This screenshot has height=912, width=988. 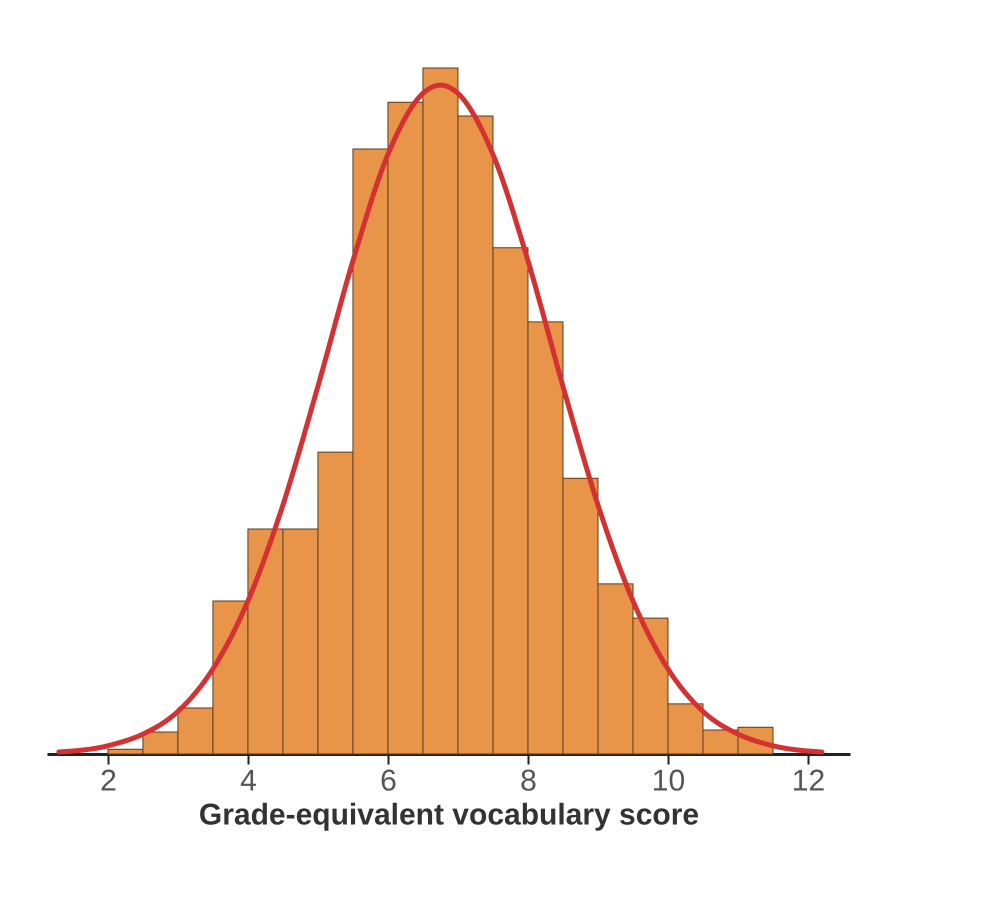 What do you see at coordinates (528, 781) in the screenshot?
I see `x-tick-label: 8` at bounding box center [528, 781].